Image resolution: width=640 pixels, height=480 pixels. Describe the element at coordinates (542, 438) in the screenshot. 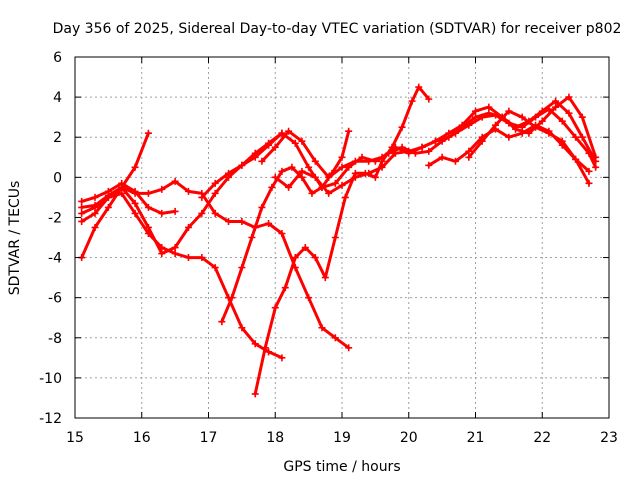

I see `x-tick-label: 22` at that location.